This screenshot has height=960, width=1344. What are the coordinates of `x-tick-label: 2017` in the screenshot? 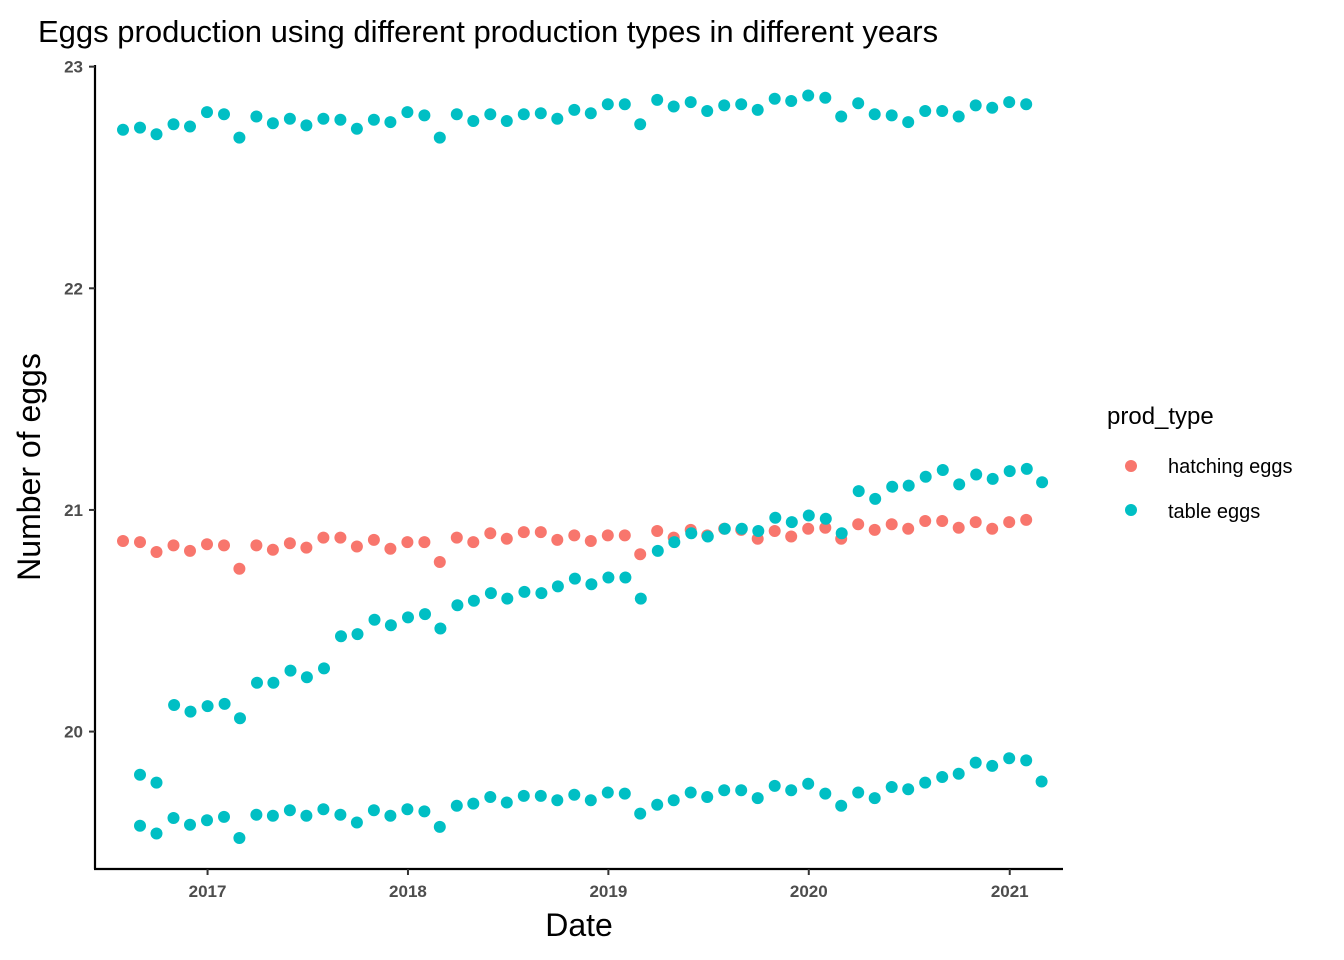 It's located at (208, 891).